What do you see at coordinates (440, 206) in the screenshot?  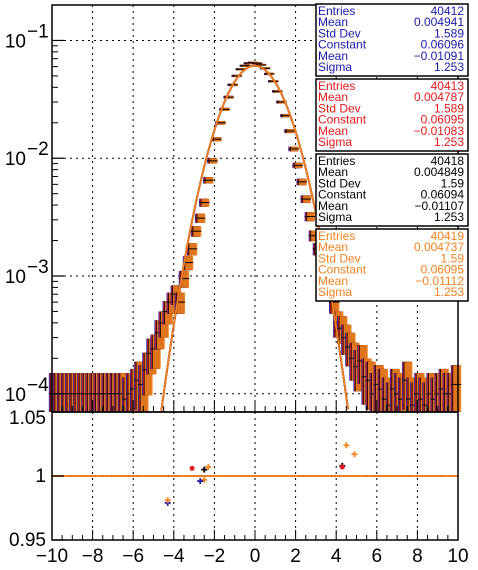 I see `stat-value: −0.01107` at bounding box center [440, 206].